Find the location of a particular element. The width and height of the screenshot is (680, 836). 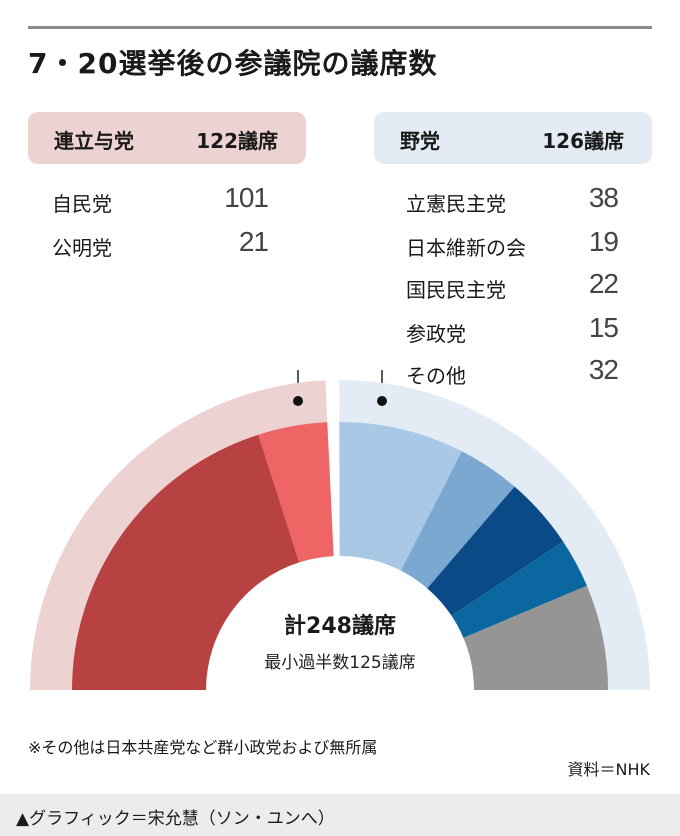

source-label: 資料＝NHK is located at coordinates (609, 769).